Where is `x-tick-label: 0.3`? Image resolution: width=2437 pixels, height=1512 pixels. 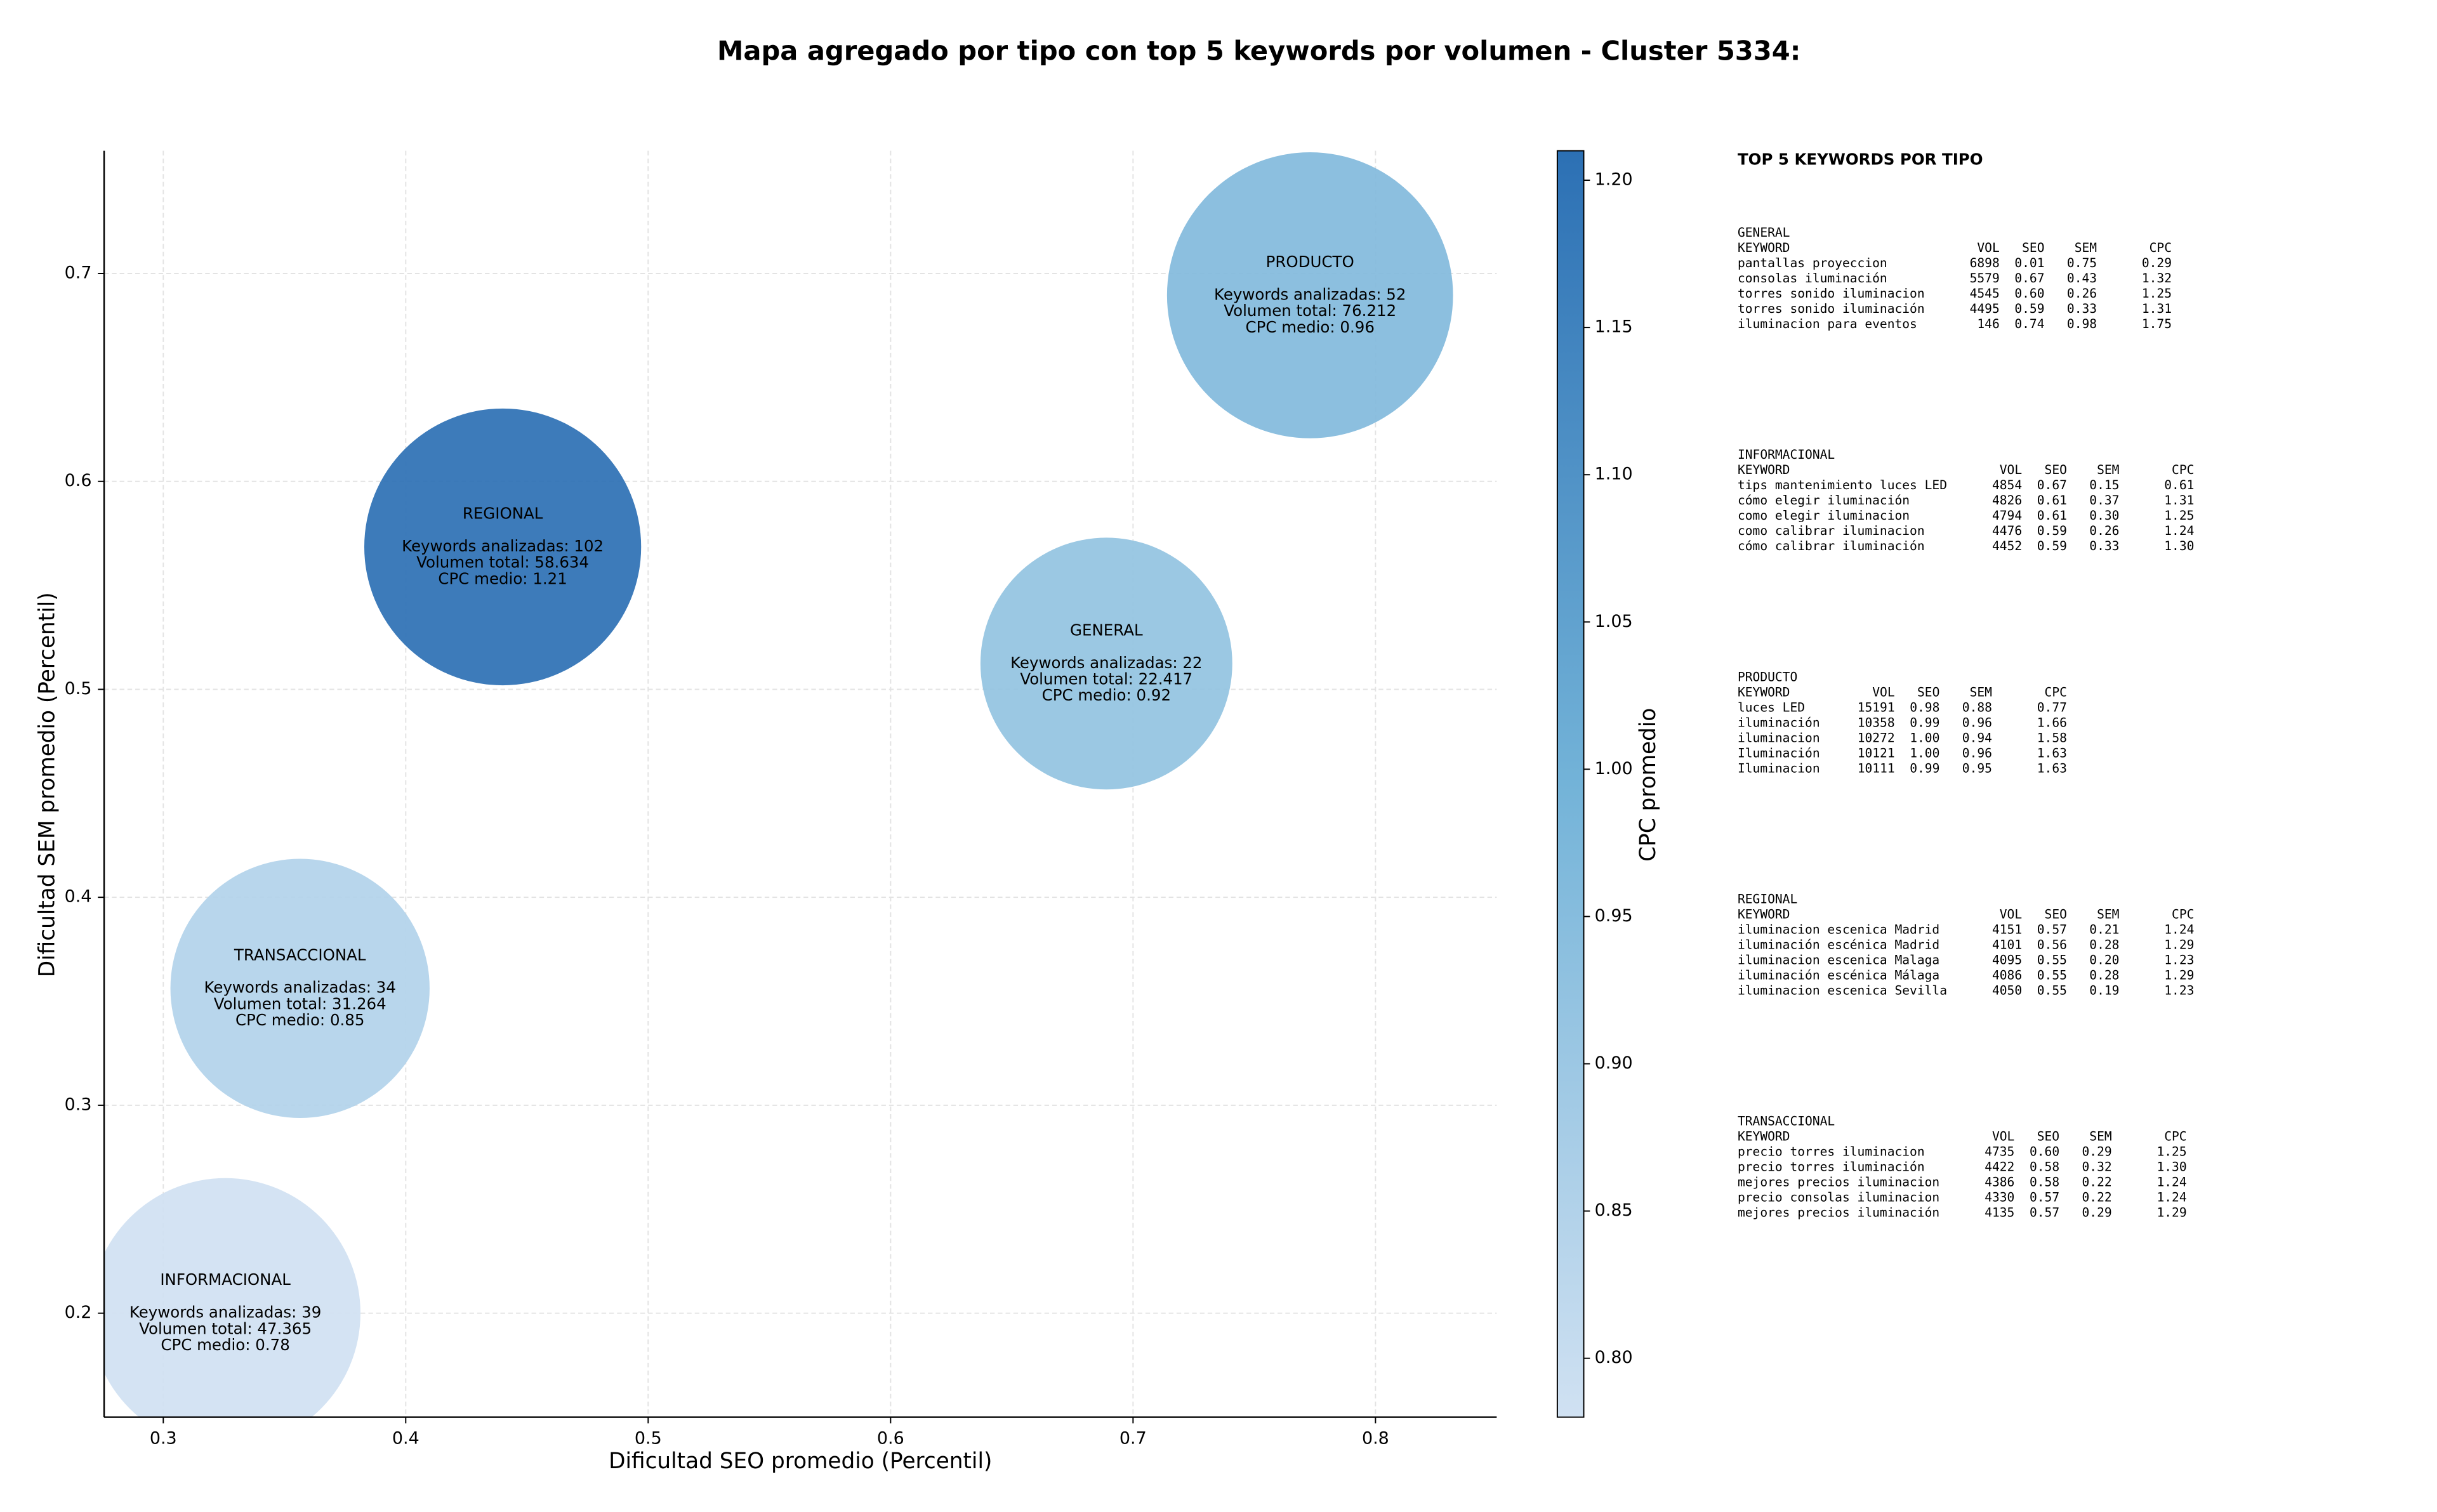
x-tick-label: 0.3 is located at coordinates (163, 1438).